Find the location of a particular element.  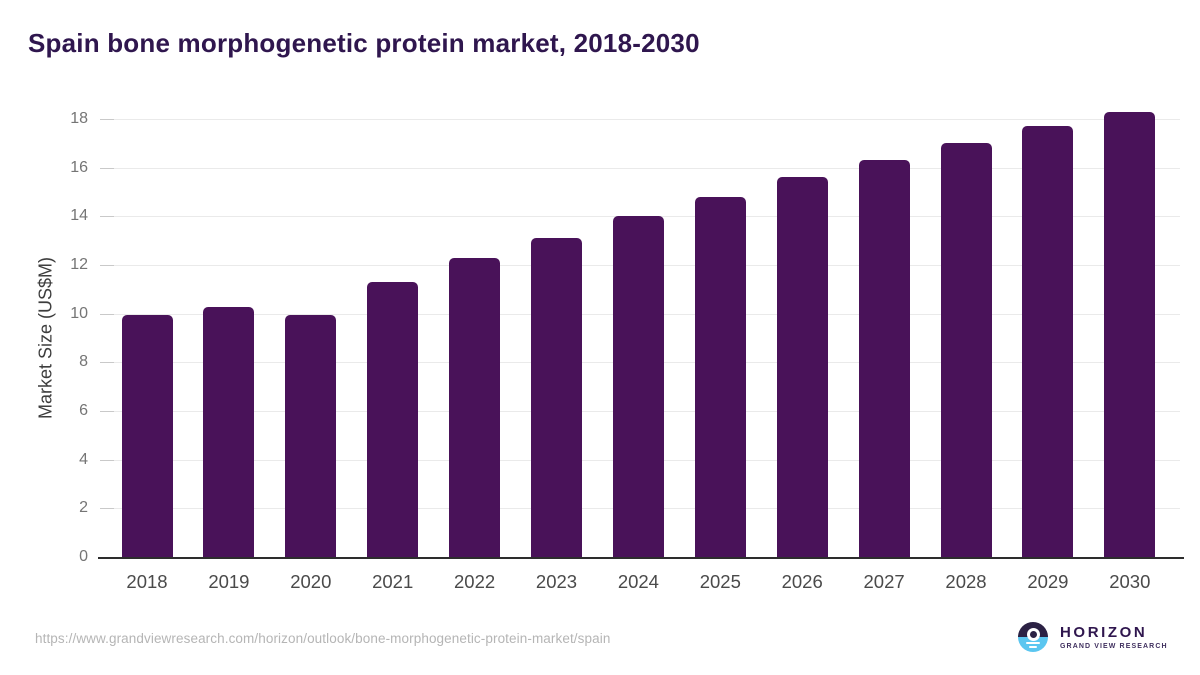

x-tick-label: 2024 is located at coordinates (638, 581).